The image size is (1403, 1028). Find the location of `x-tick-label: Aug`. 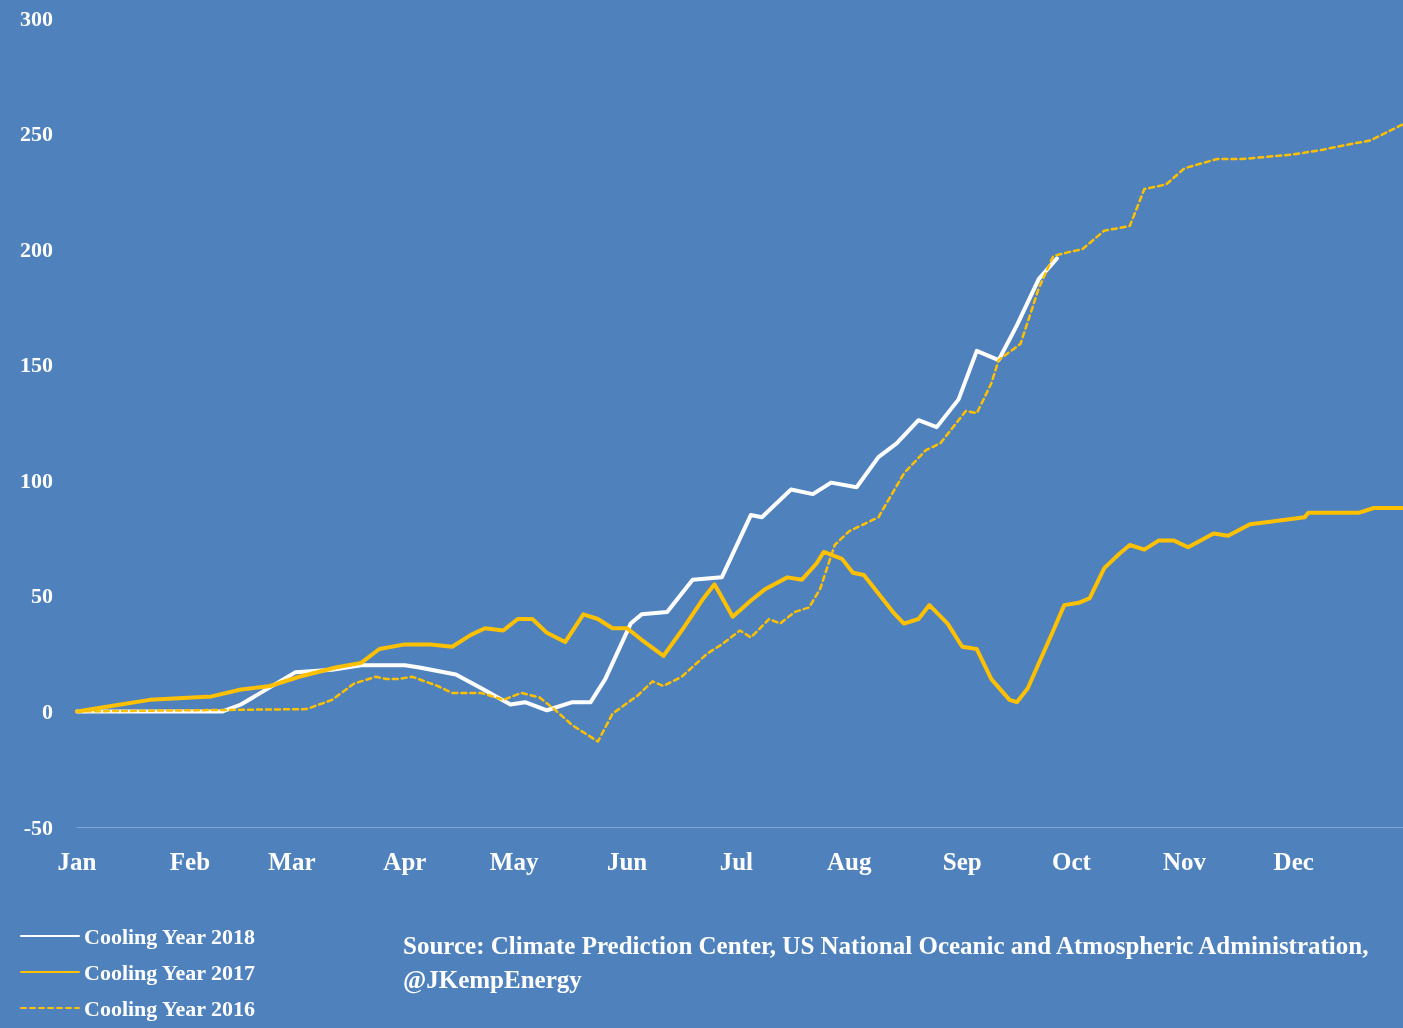

x-tick-label: Aug is located at coordinates (850, 861).